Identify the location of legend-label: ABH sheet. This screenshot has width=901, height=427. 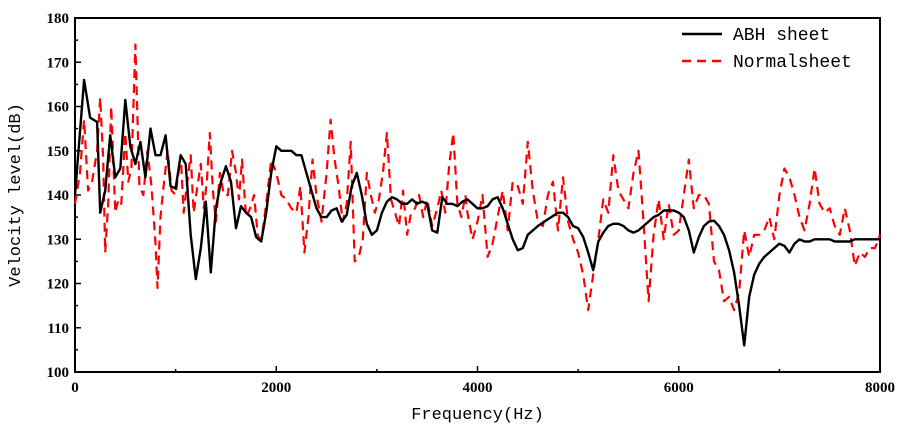
(781, 36).